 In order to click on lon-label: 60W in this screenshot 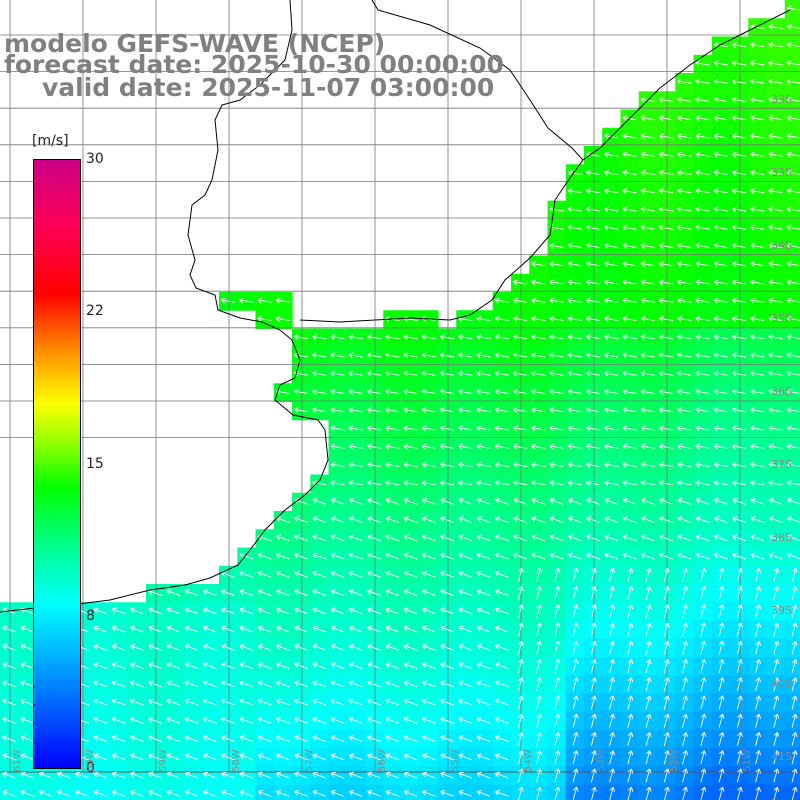, I will do `click(90, 760)`.